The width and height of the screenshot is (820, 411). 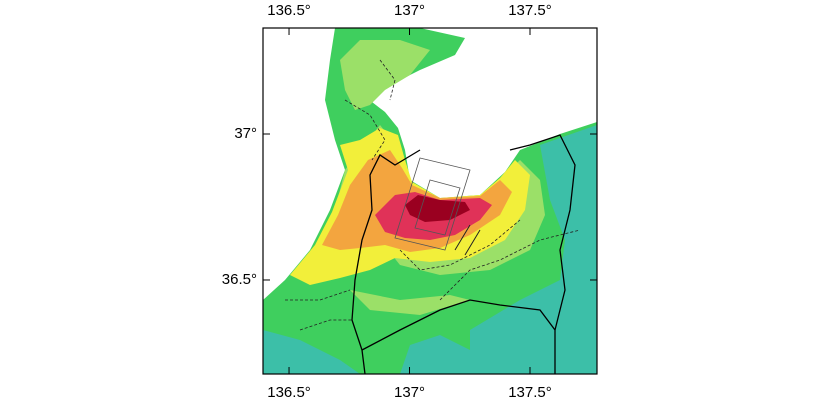 I want to click on y-tick-label: 36.5°, so click(x=239, y=279).